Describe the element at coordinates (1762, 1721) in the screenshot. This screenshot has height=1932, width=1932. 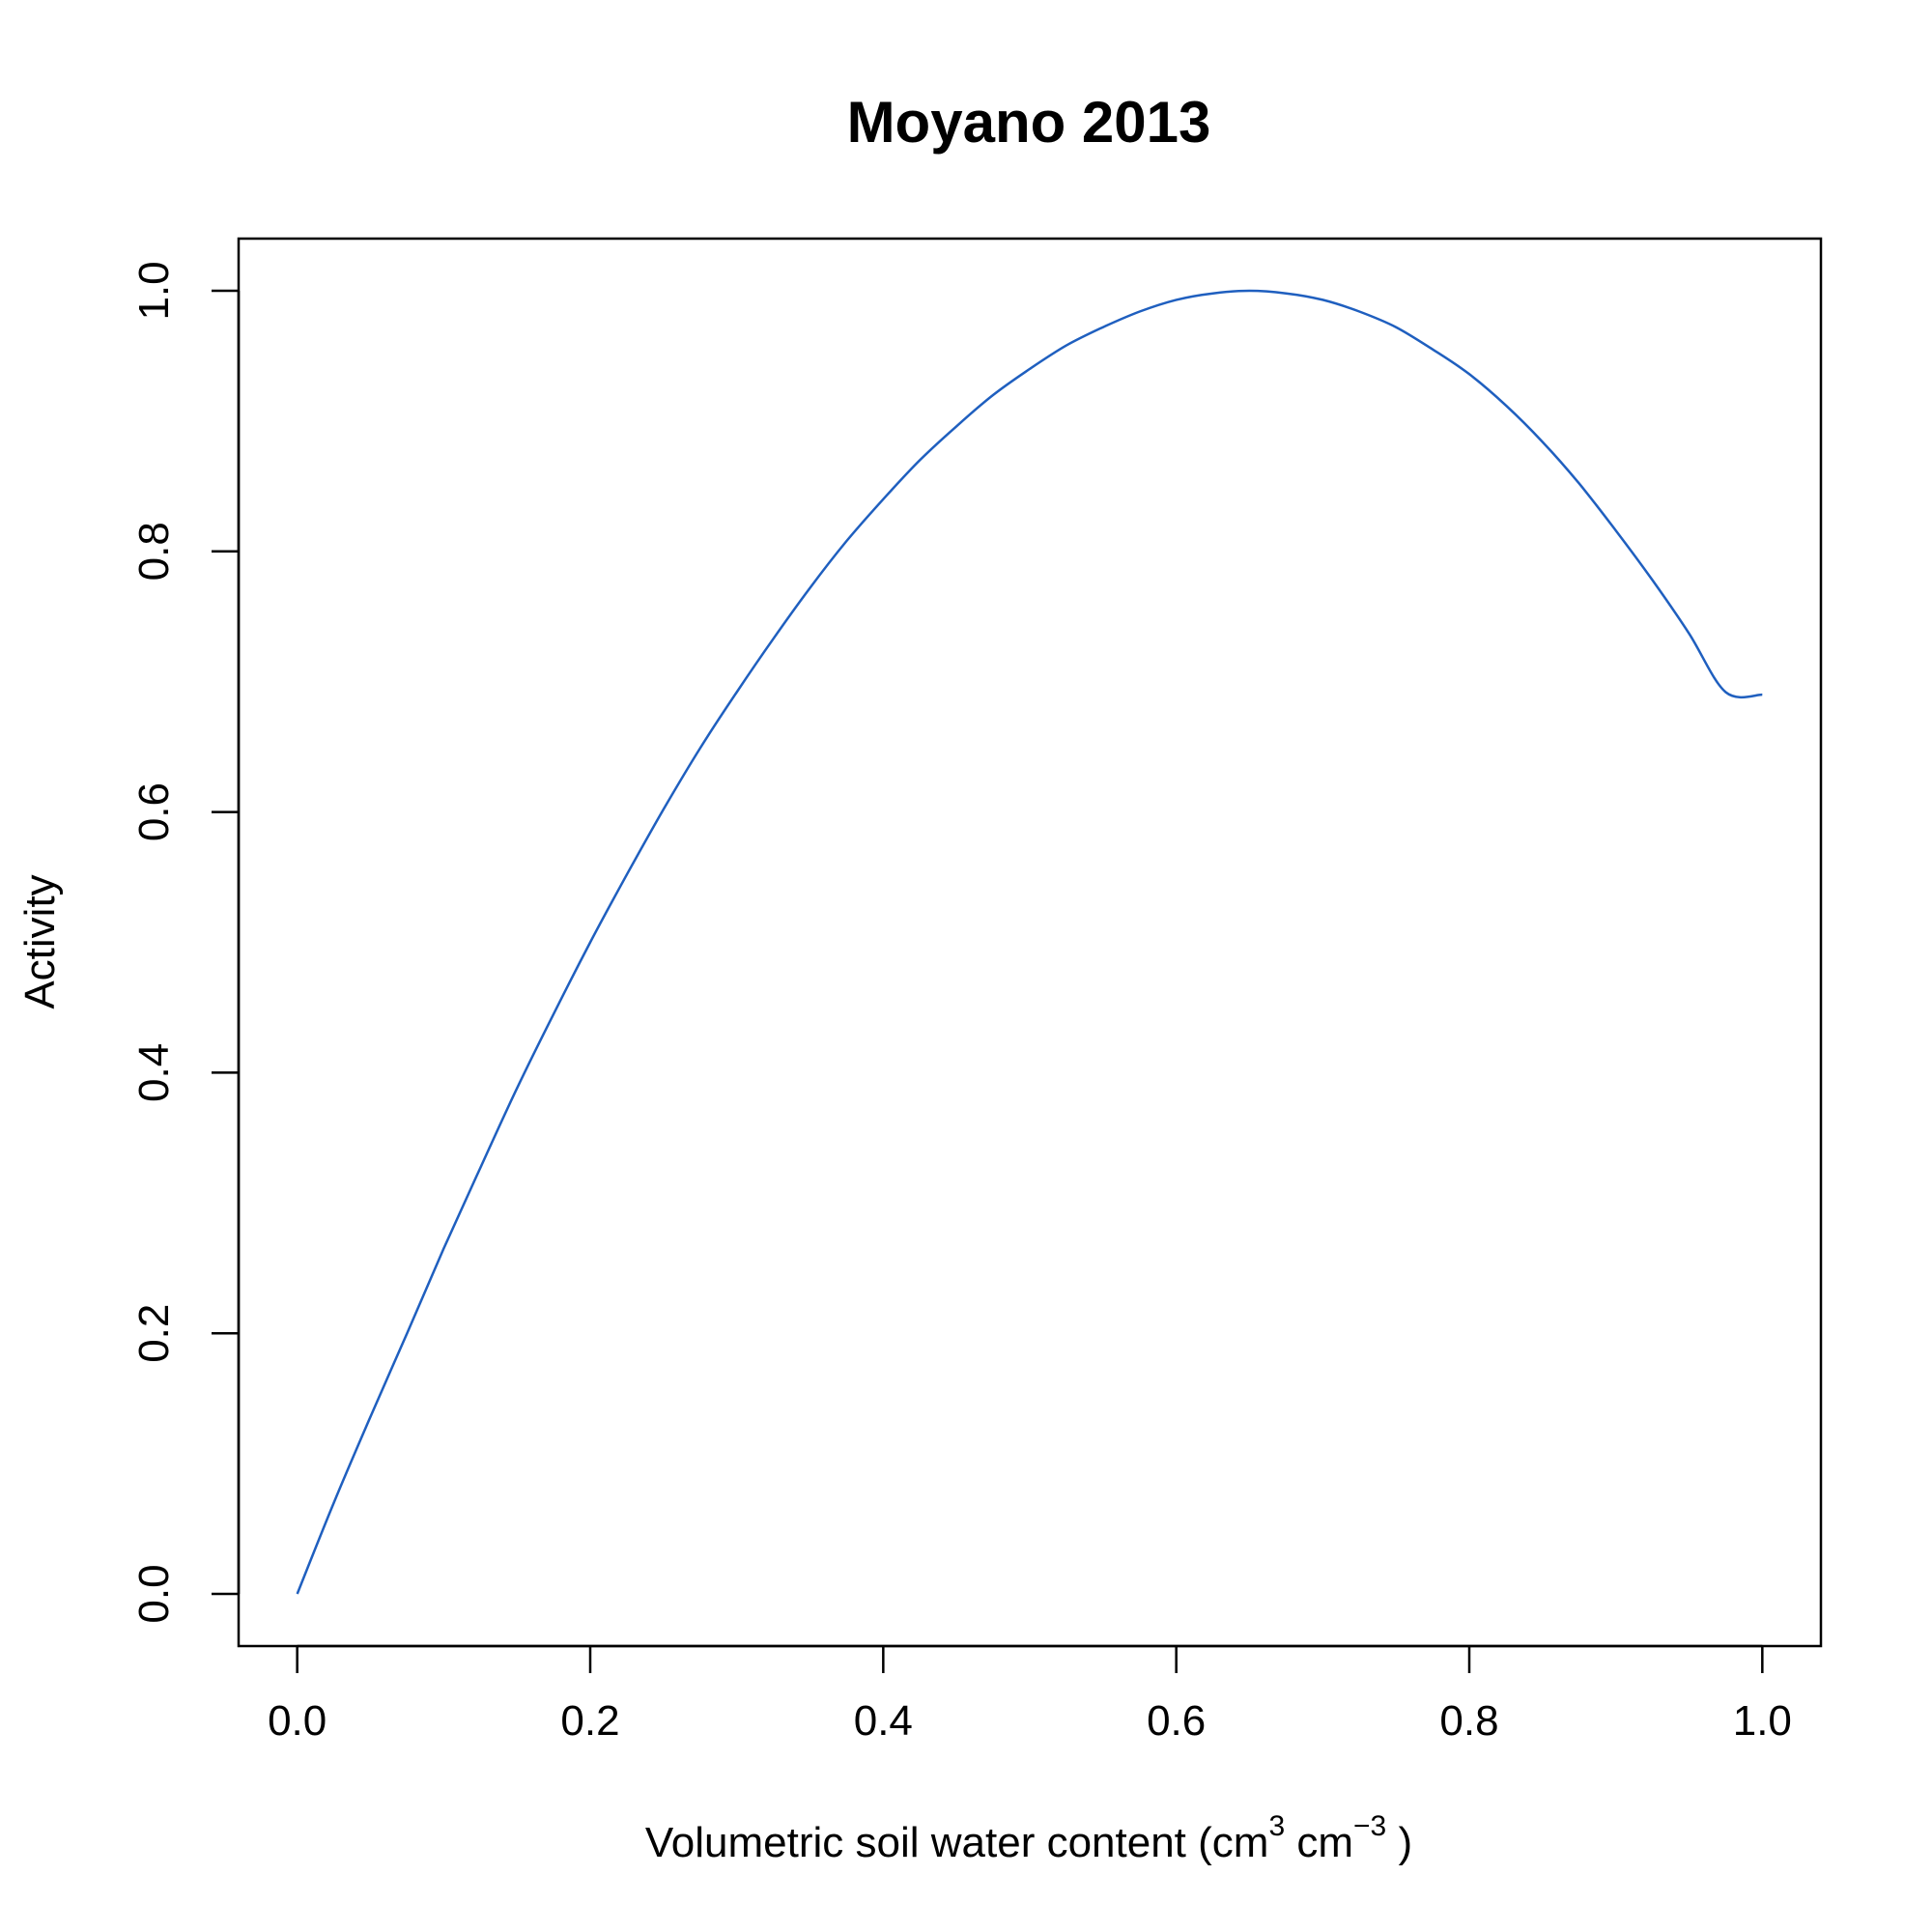
I see `x-tick-label: 1.0` at that location.